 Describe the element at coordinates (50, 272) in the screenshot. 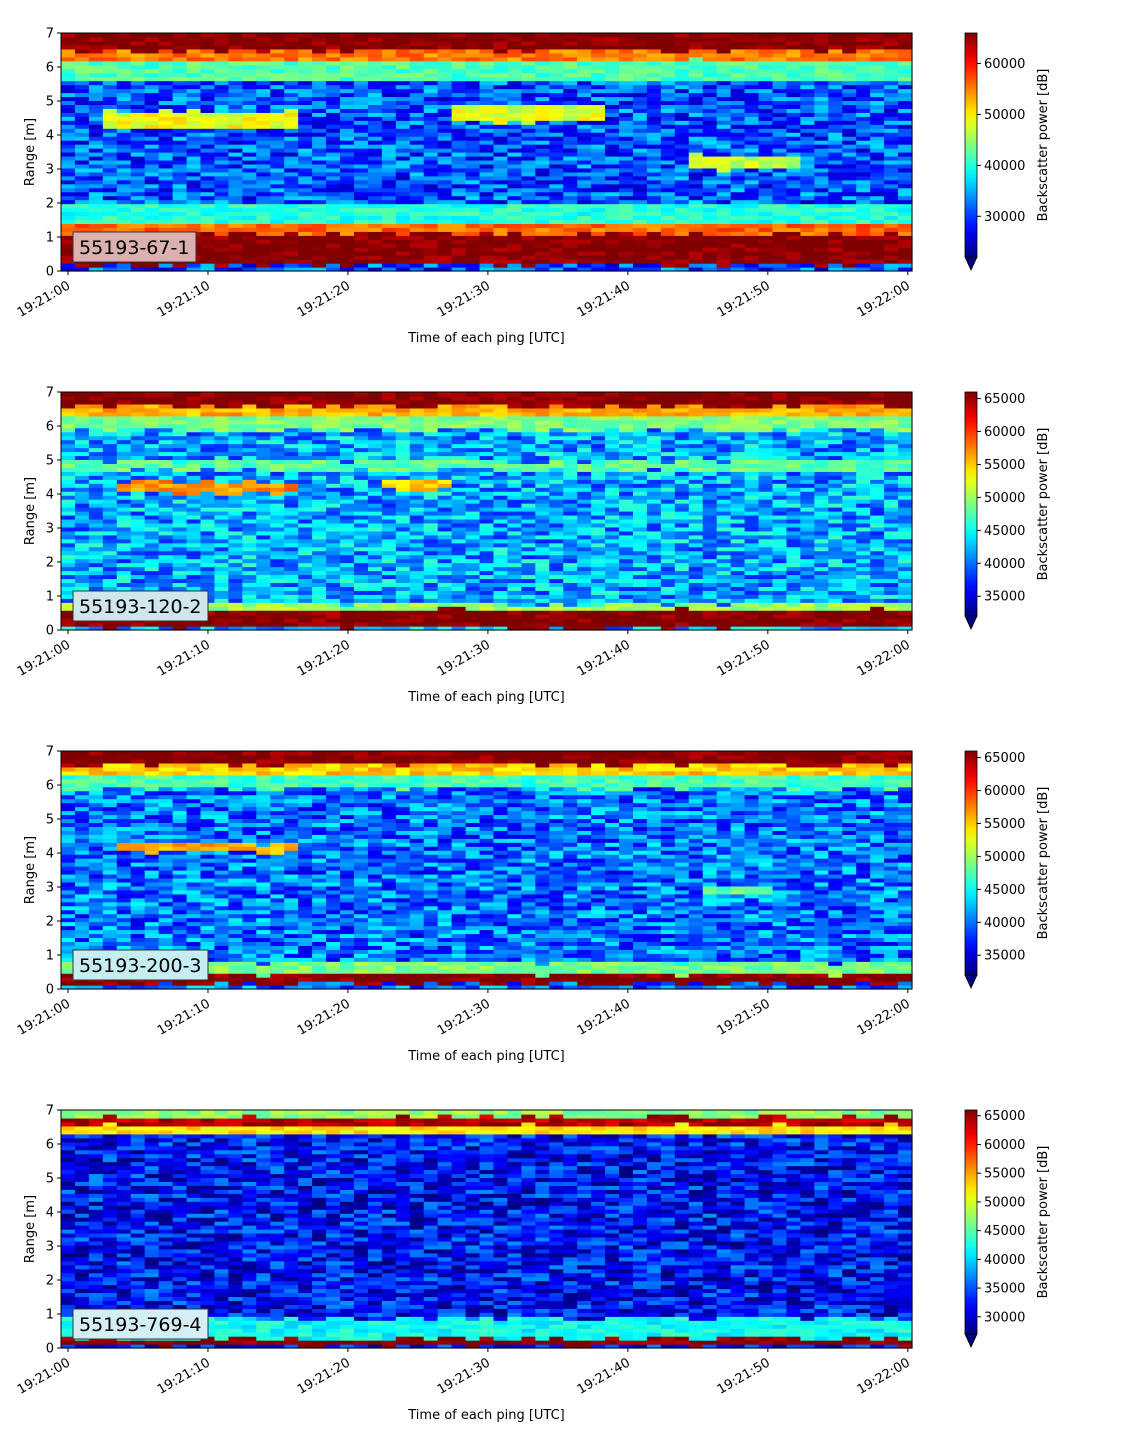

I see `y-tick-label: 0` at that location.